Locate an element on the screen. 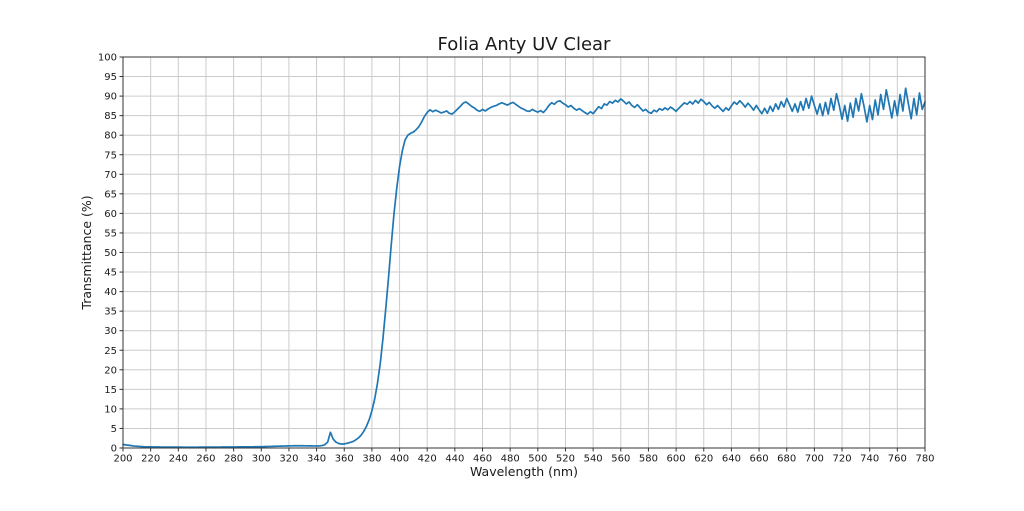 The height and width of the screenshot is (511, 1024). y-tick-label: 25 is located at coordinates (110, 351).